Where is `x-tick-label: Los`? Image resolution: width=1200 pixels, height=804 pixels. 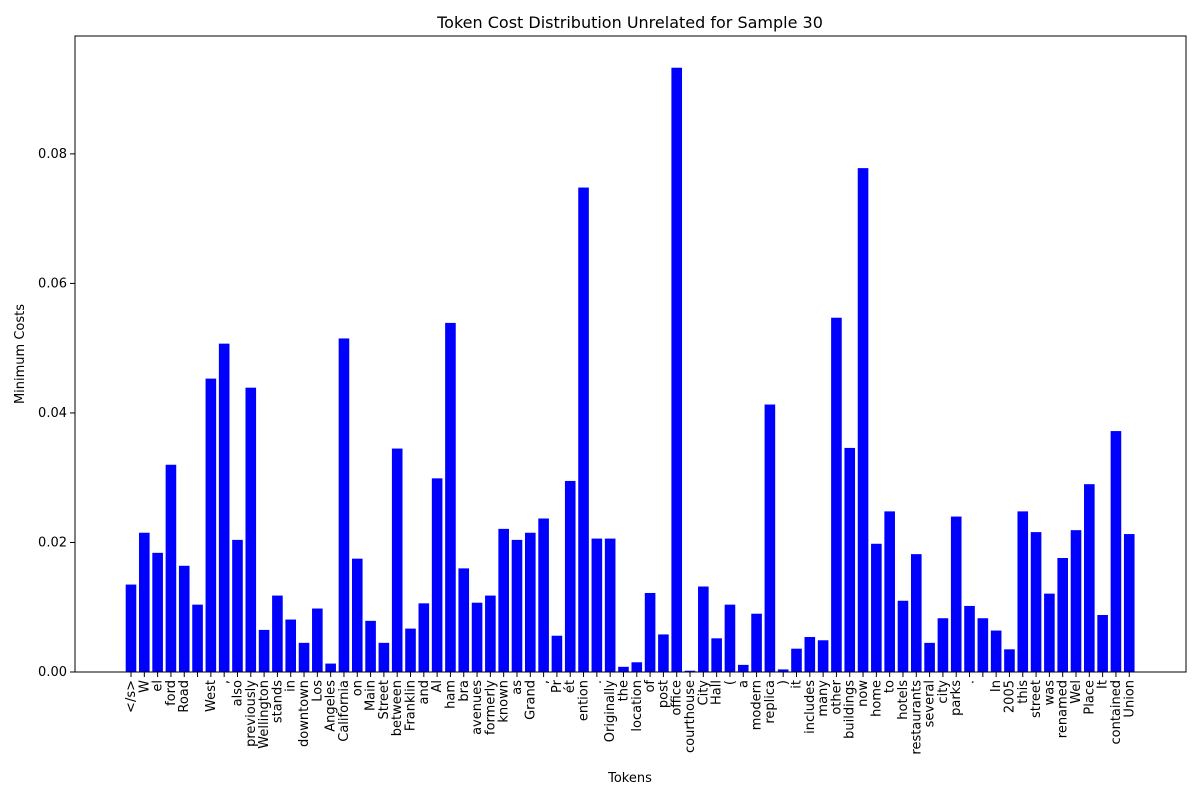 x-tick-label: Los is located at coordinates (317, 691).